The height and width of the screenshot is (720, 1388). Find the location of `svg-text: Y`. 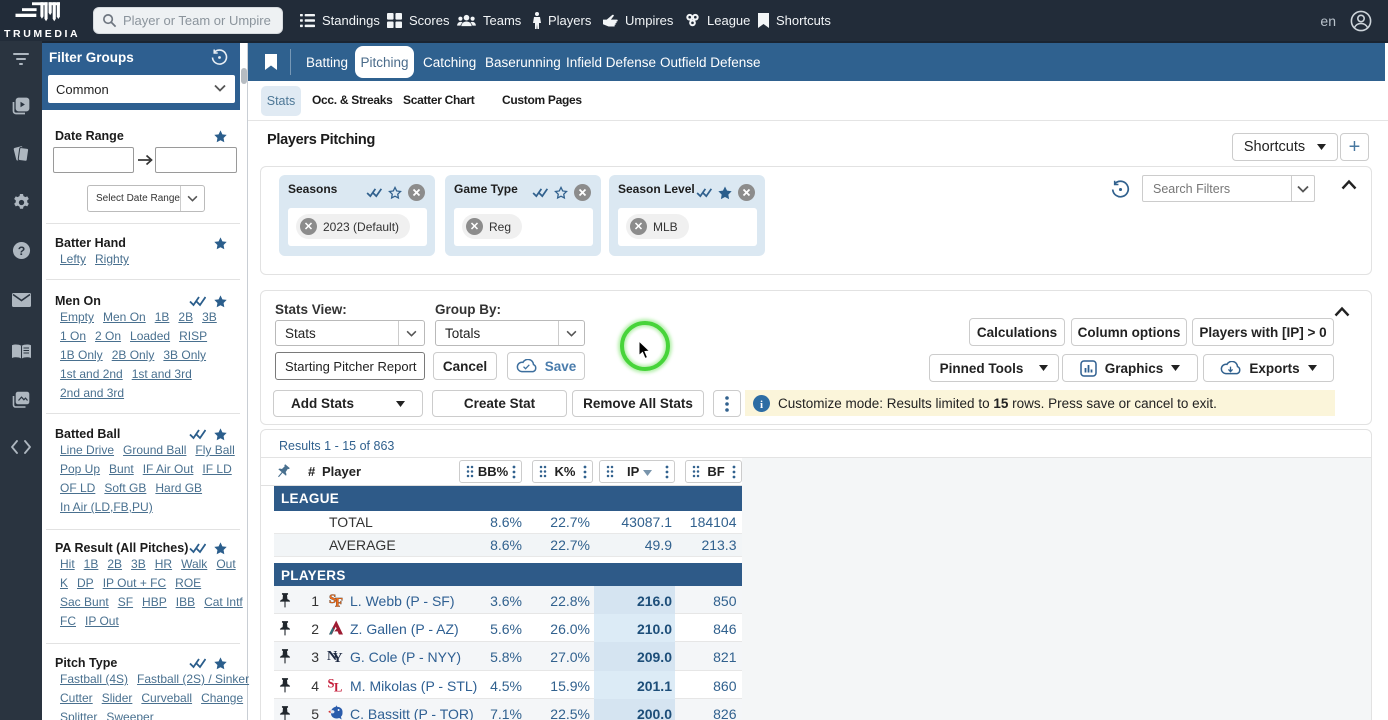

svg-text: Y is located at coordinates (338, 658).